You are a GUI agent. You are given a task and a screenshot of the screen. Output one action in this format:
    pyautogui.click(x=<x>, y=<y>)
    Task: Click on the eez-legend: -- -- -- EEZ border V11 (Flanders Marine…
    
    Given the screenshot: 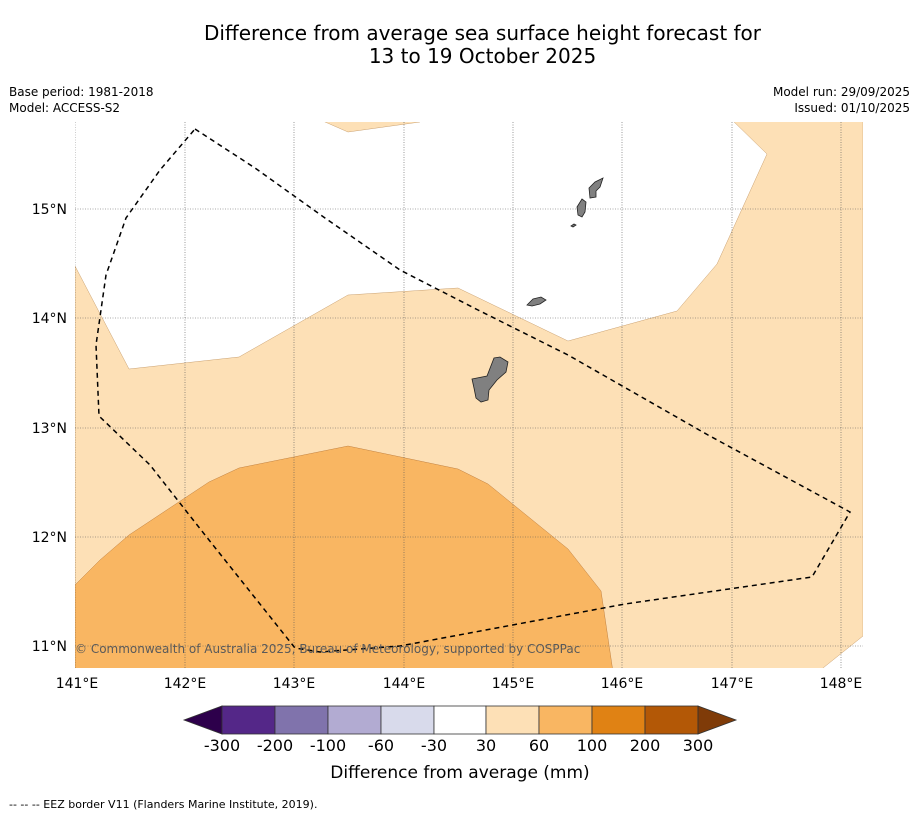 What is the action you would take?
    pyautogui.click(x=163, y=804)
    